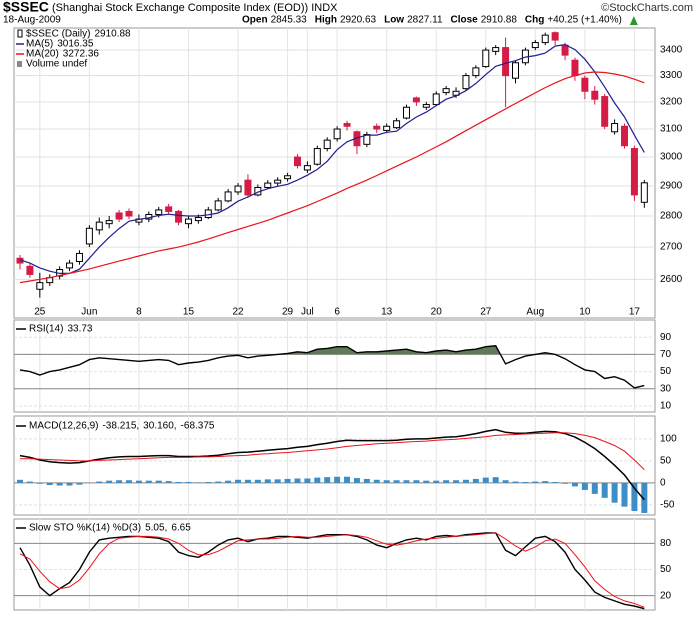 The width and height of the screenshot is (696, 619). What do you see at coordinates (666, 354) in the screenshot?
I see `y-tick-label: 70` at bounding box center [666, 354].